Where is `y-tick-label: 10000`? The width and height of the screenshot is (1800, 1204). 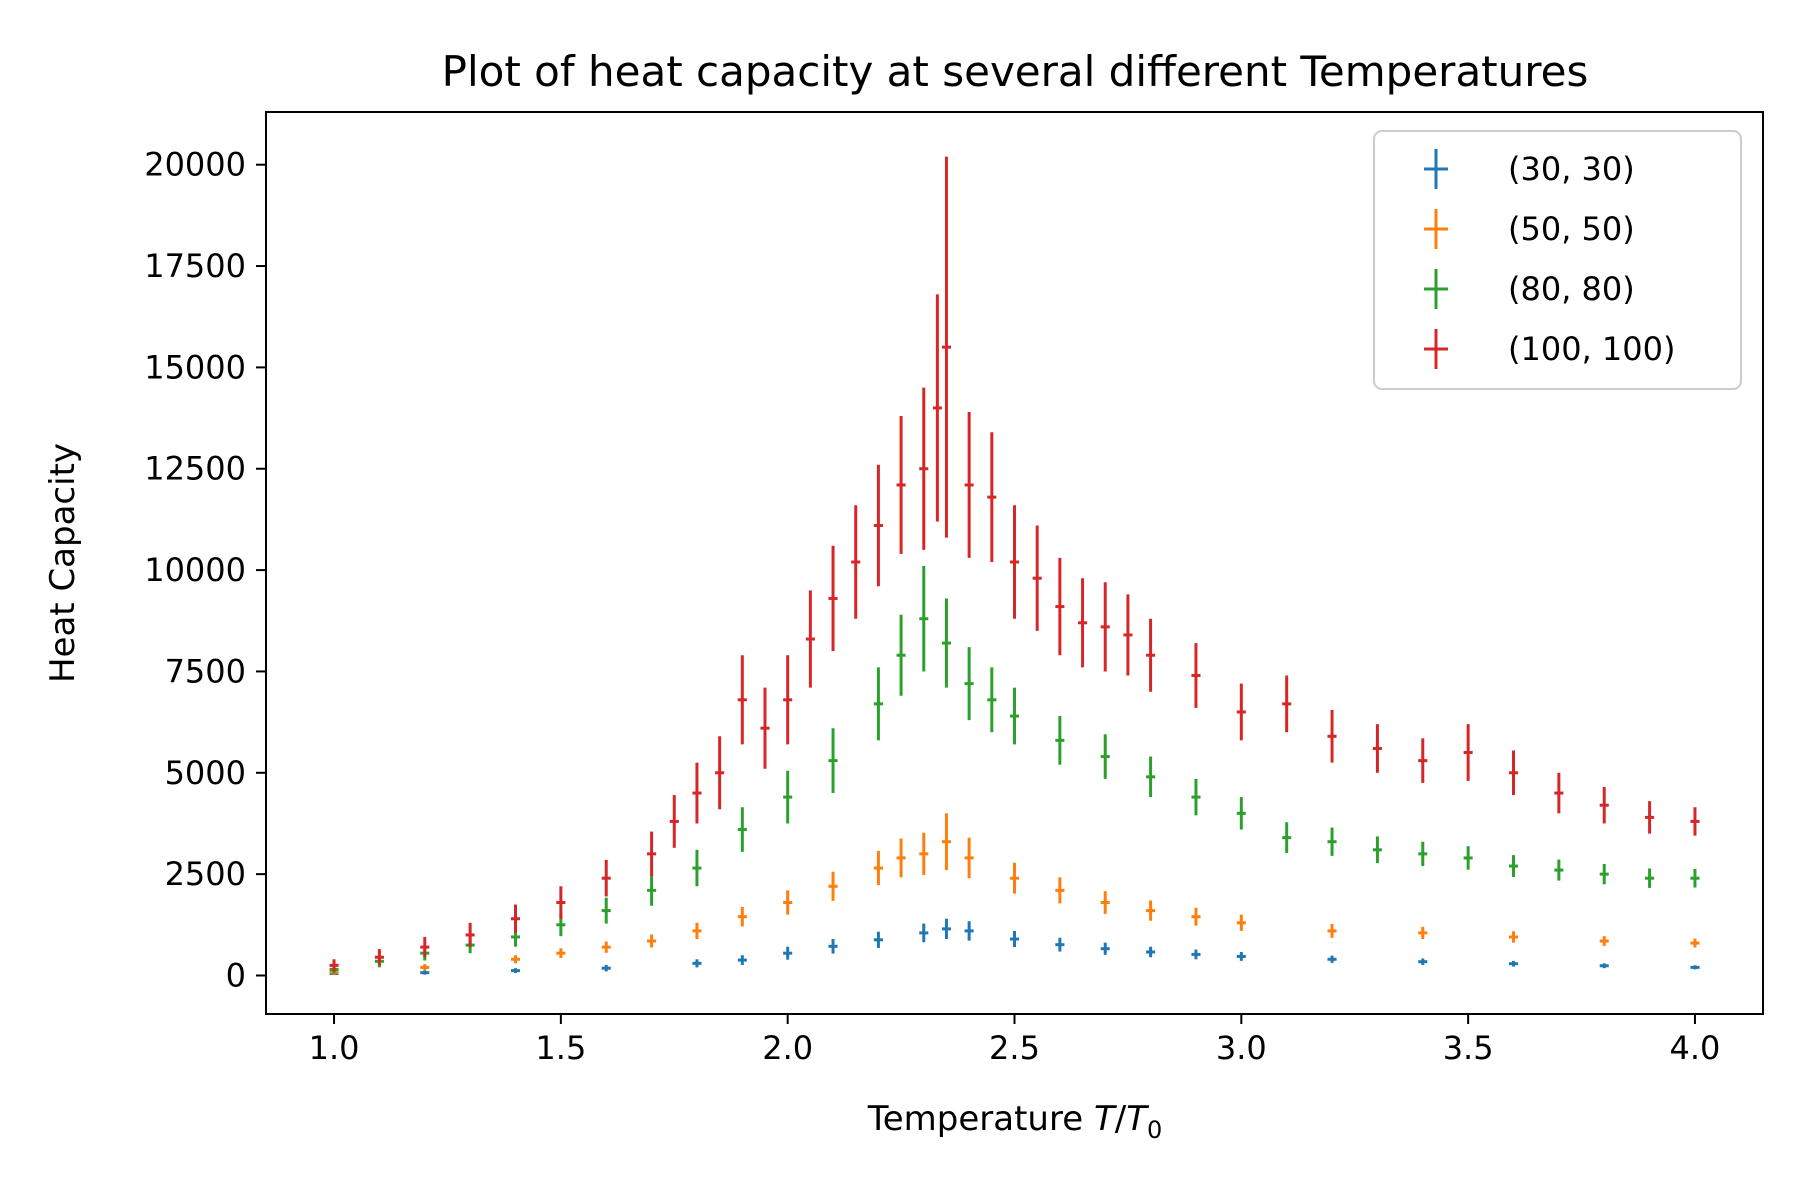 y-tick-label: 10000 is located at coordinates (195, 570).